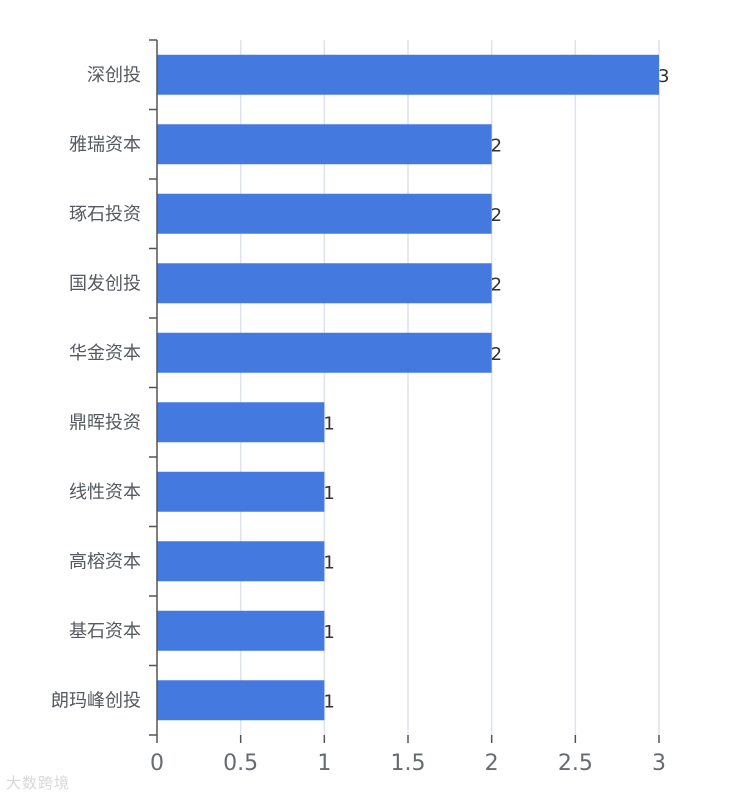 The height and width of the screenshot is (800, 750). What do you see at coordinates (114, 75) in the screenshot?
I see `category-label: 深创投` at bounding box center [114, 75].